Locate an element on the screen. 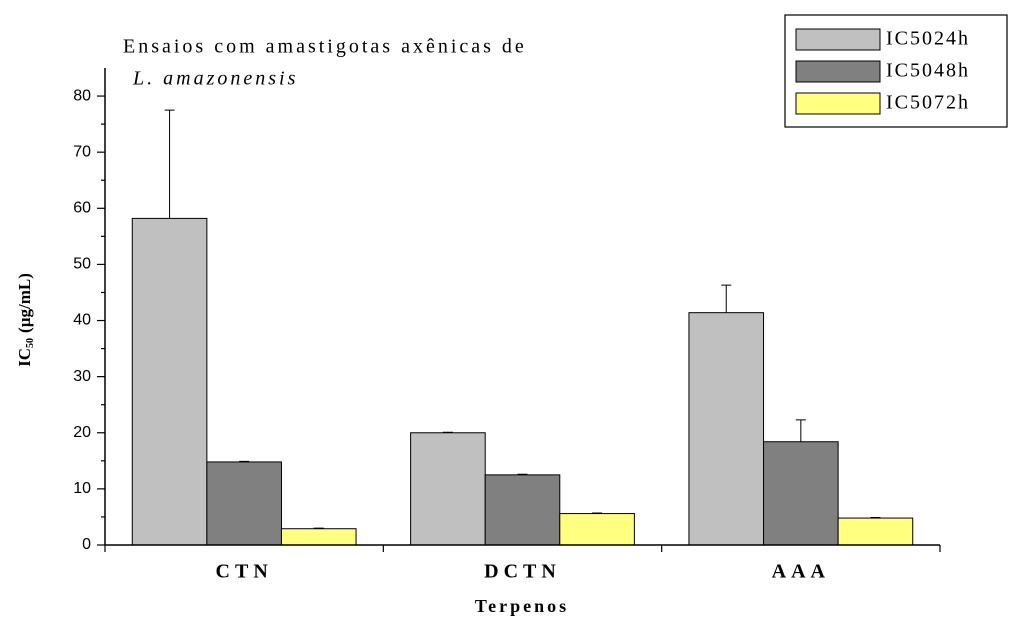 This screenshot has width=1010, height=625. y-axis-label: IC50 (µg/mL) is located at coordinates (25, 320).